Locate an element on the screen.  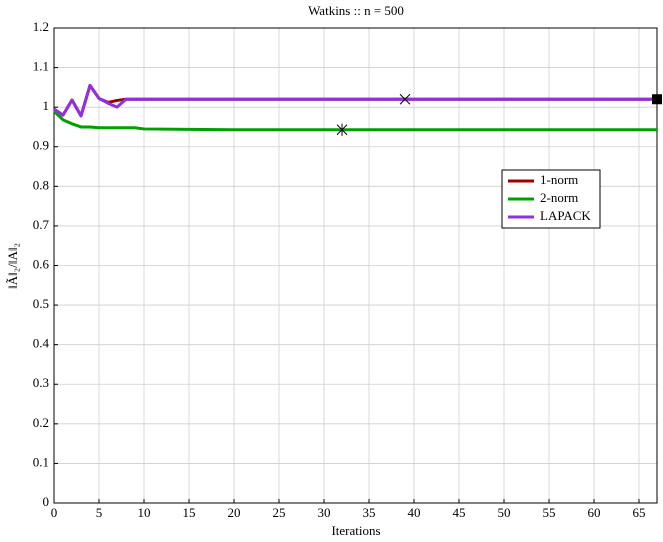
x-tick-label: 5 is located at coordinates (99, 512).